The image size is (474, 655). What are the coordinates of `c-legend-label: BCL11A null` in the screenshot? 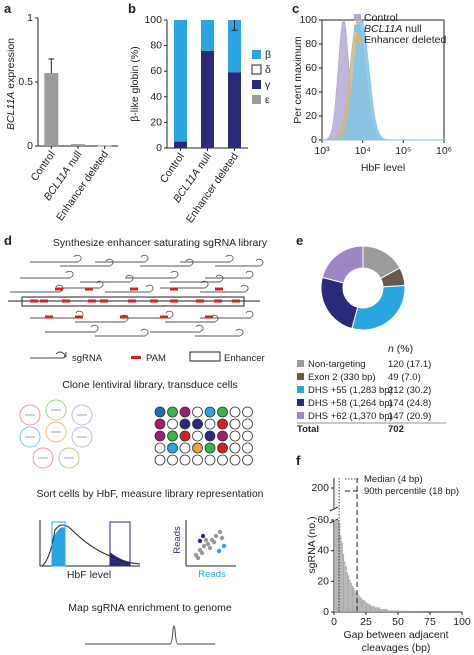 It's located at (393, 29).